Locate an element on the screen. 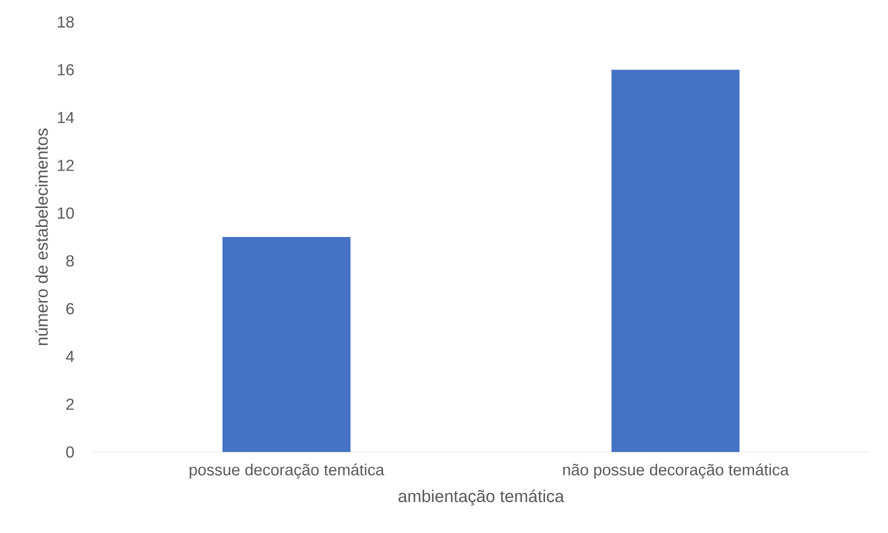  y-tick-label: 12 is located at coordinates (66, 165).